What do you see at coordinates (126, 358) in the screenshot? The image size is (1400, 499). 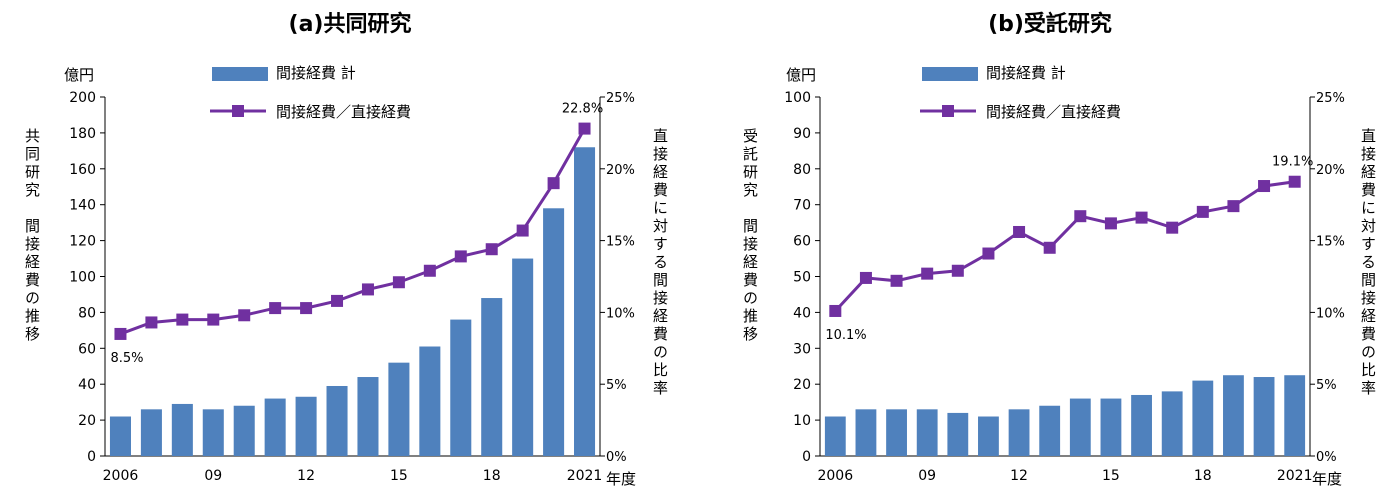 I see `data-label: 8.5%` at bounding box center [126, 358].